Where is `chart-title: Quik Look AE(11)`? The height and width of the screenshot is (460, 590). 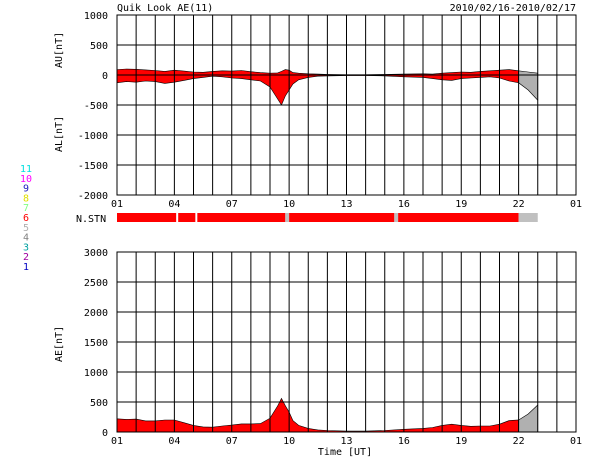 chart-title: Quik Look AE(11) is located at coordinates (165, 8).